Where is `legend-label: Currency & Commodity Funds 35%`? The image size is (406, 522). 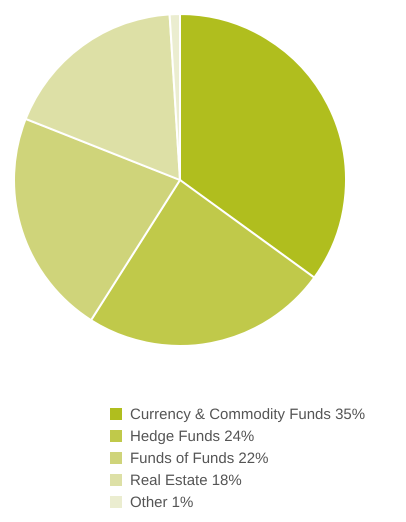 legend-label: Currency & Commodity Funds 35% is located at coordinates (248, 414).